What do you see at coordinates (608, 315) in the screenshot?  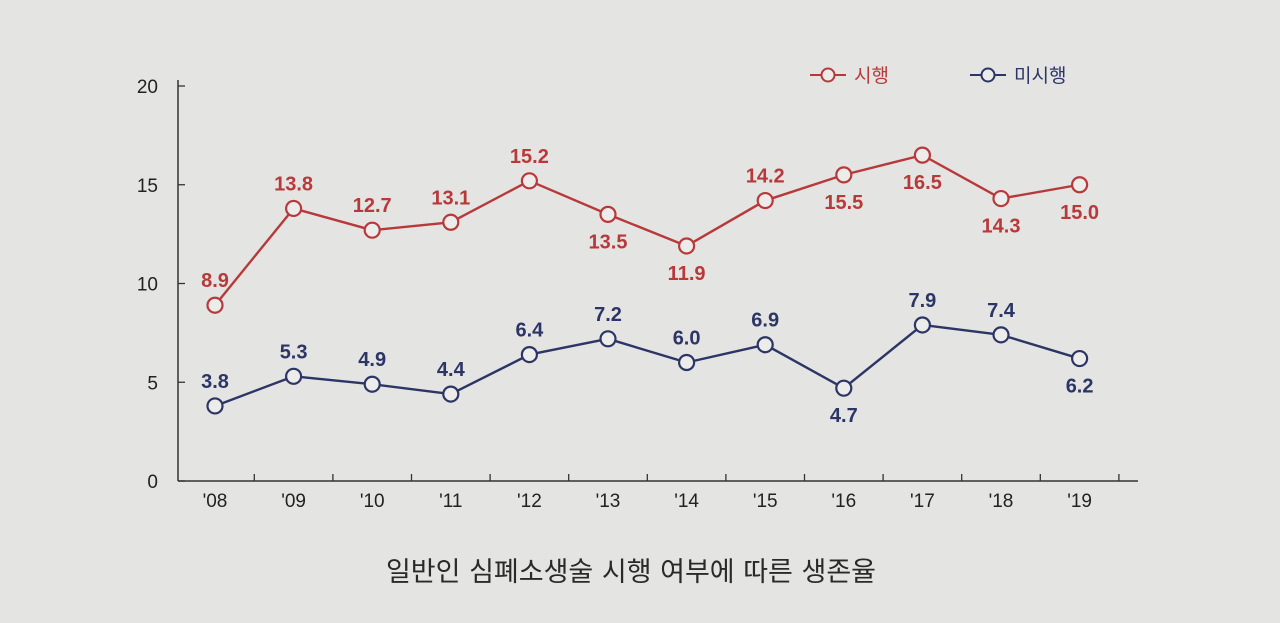 I see `data-label: 7.2` at bounding box center [608, 315].